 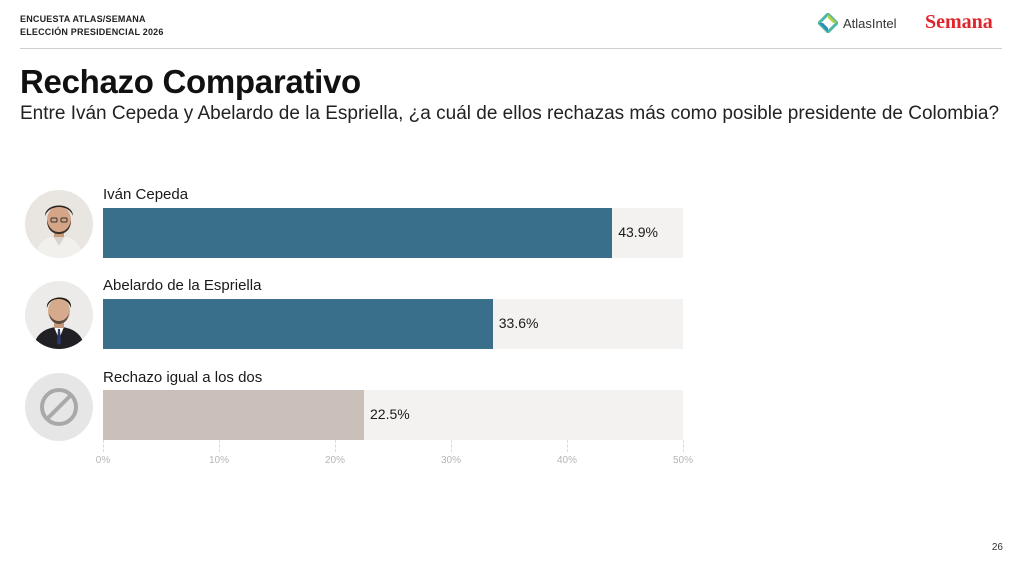 I want to click on atlasintel-wordmark: AtlasIntel, so click(x=870, y=23).